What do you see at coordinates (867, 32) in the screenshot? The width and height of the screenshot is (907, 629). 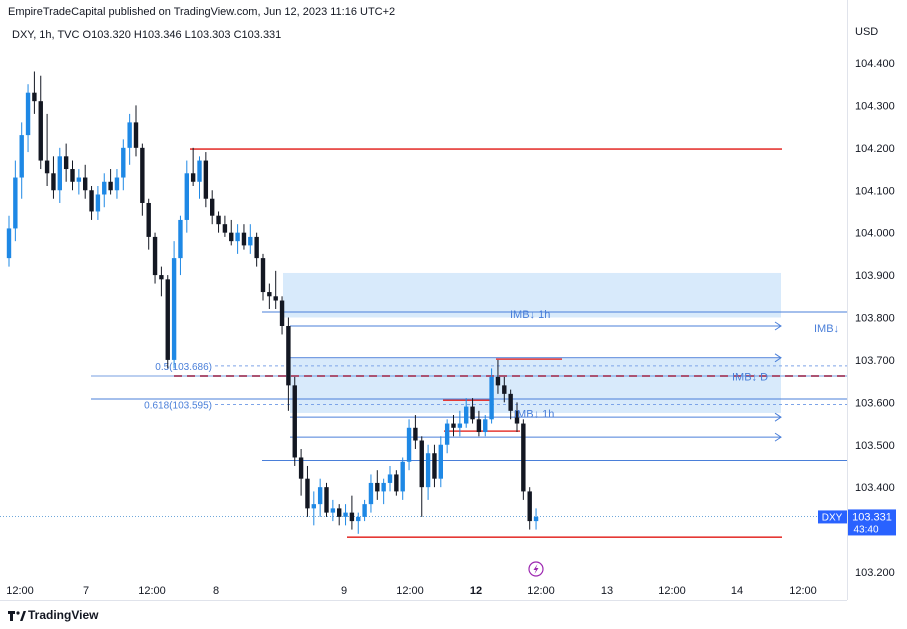 I see `currency-label: USD` at bounding box center [867, 32].